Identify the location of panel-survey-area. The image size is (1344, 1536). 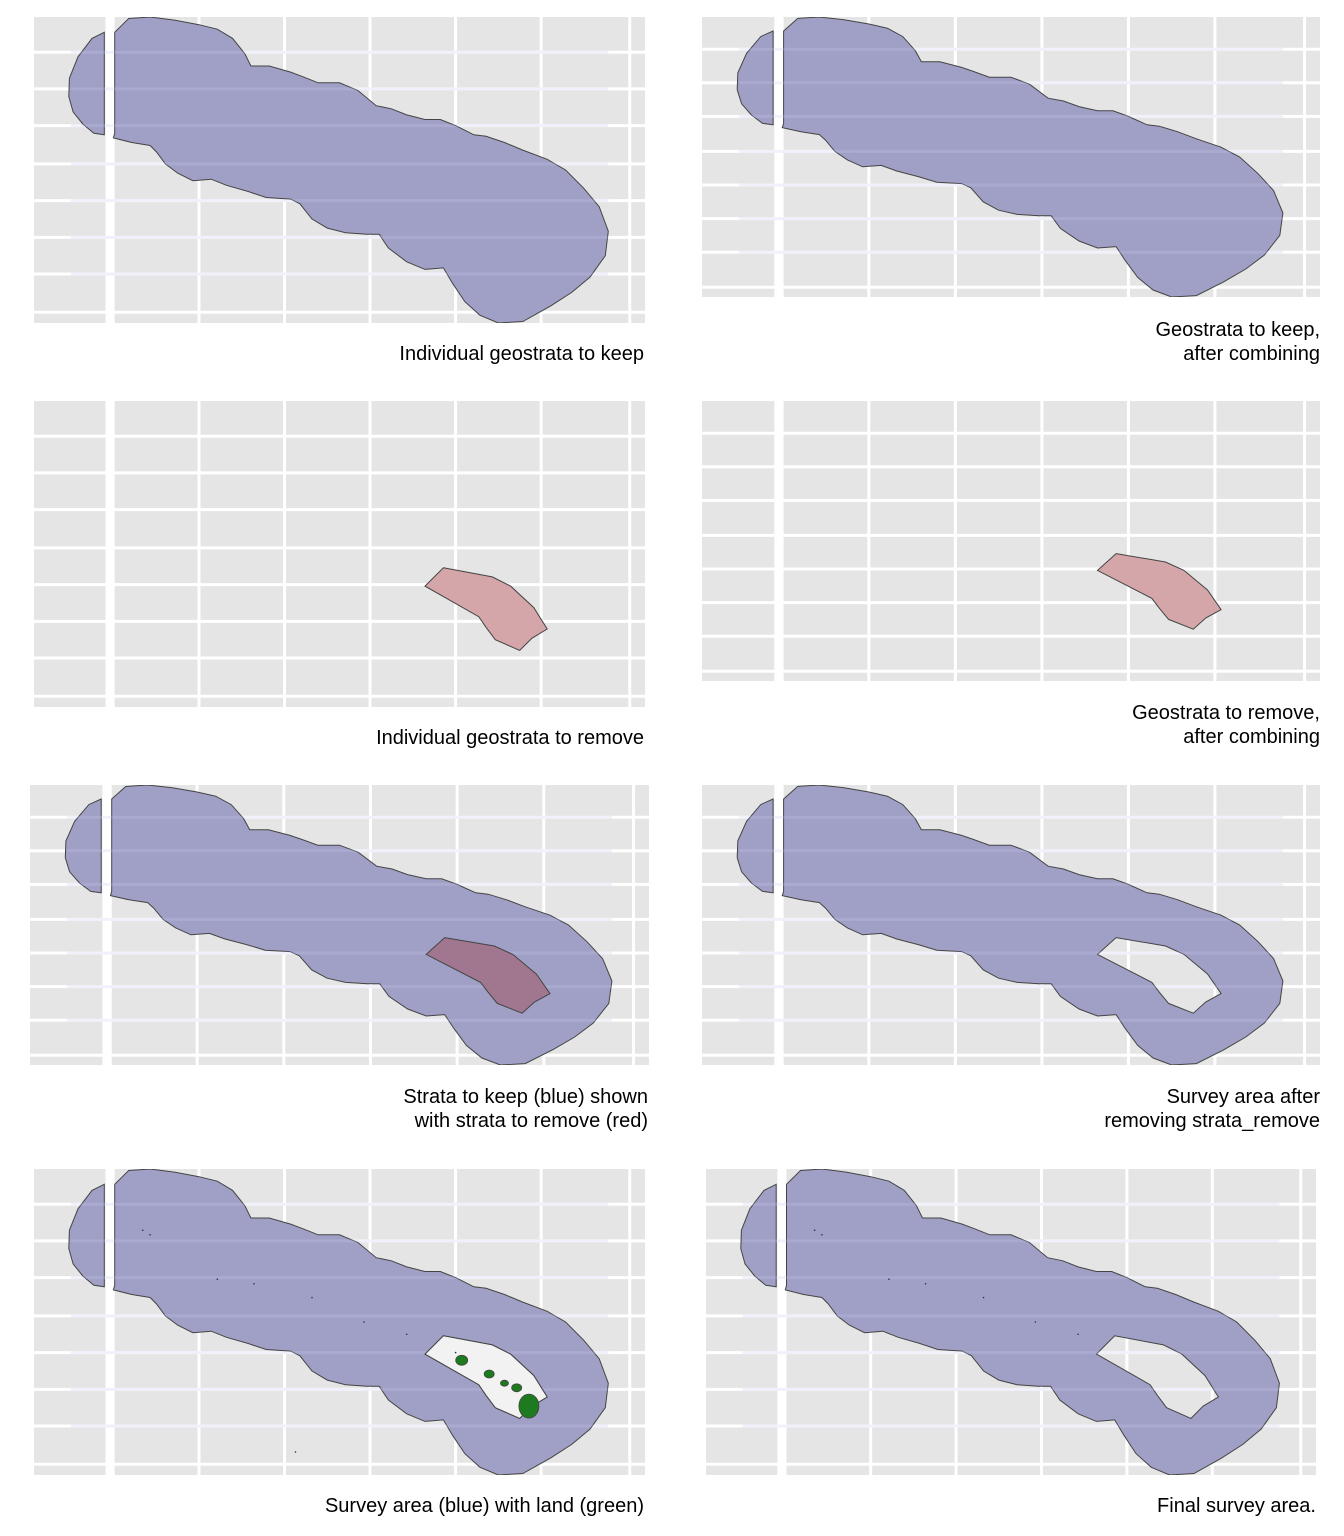
(1011, 925).